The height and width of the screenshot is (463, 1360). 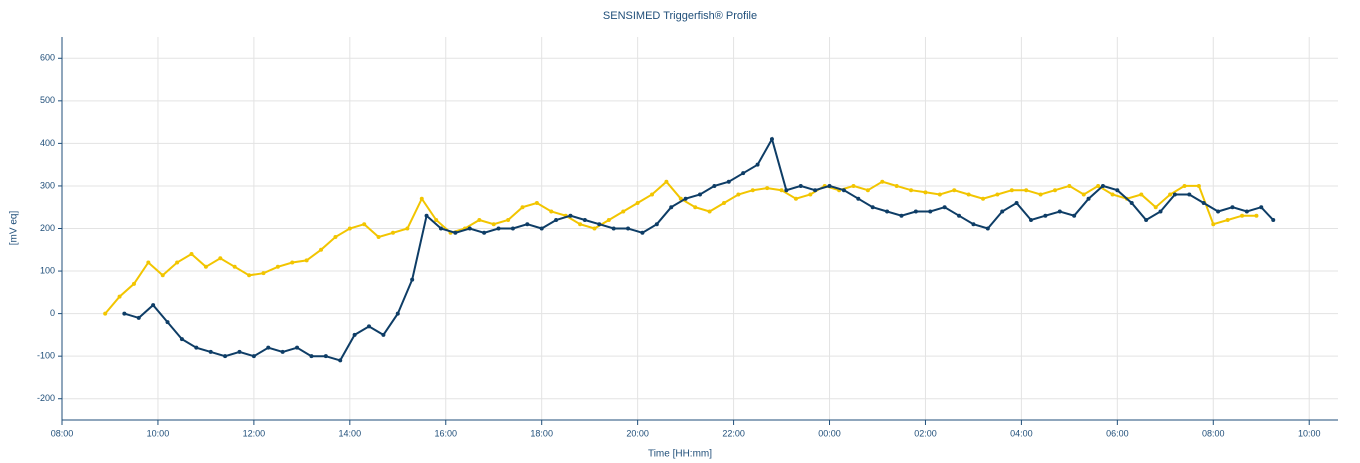 What do you see at coordinates (1117, 433) in the screenshot?
I see `x-tick-label: 06:00` at bounding box center [1117, 433].